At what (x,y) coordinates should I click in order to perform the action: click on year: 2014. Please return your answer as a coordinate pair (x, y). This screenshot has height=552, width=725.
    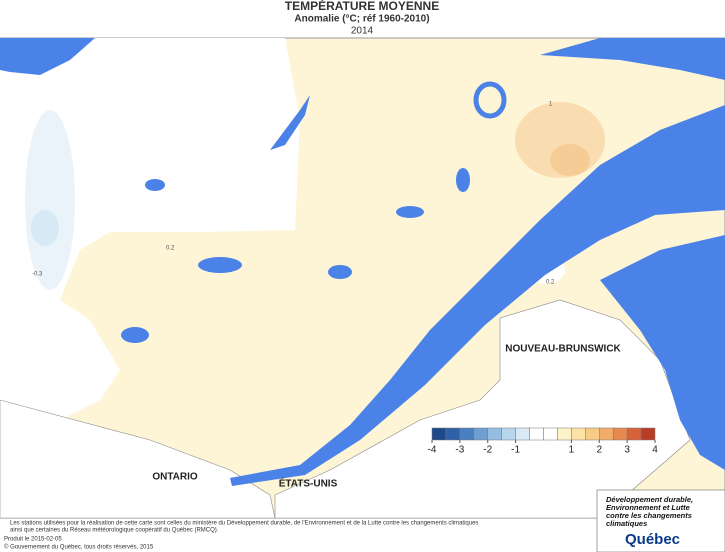
    Looking at the image, I should click on (362, 31).